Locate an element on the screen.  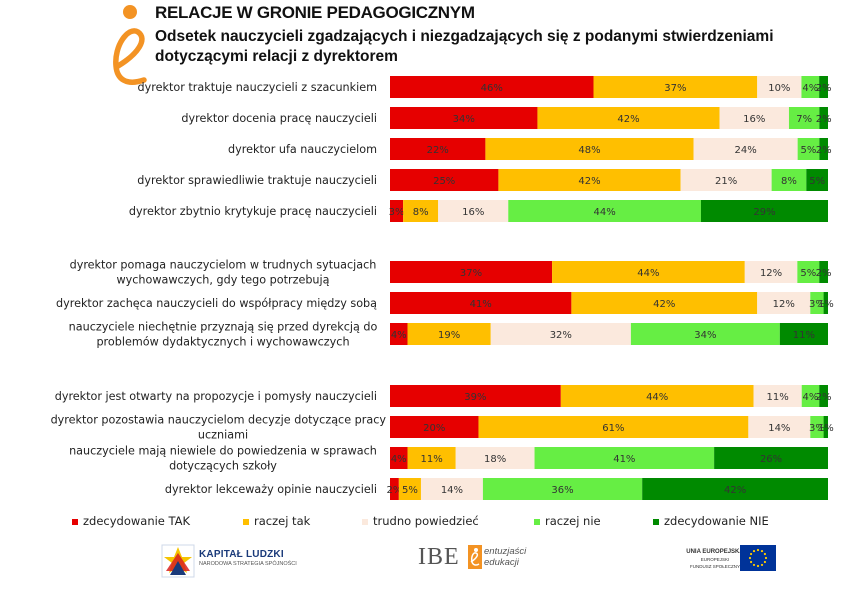
category-label: dotyczących szkoły is located at coordinates (223, 466).